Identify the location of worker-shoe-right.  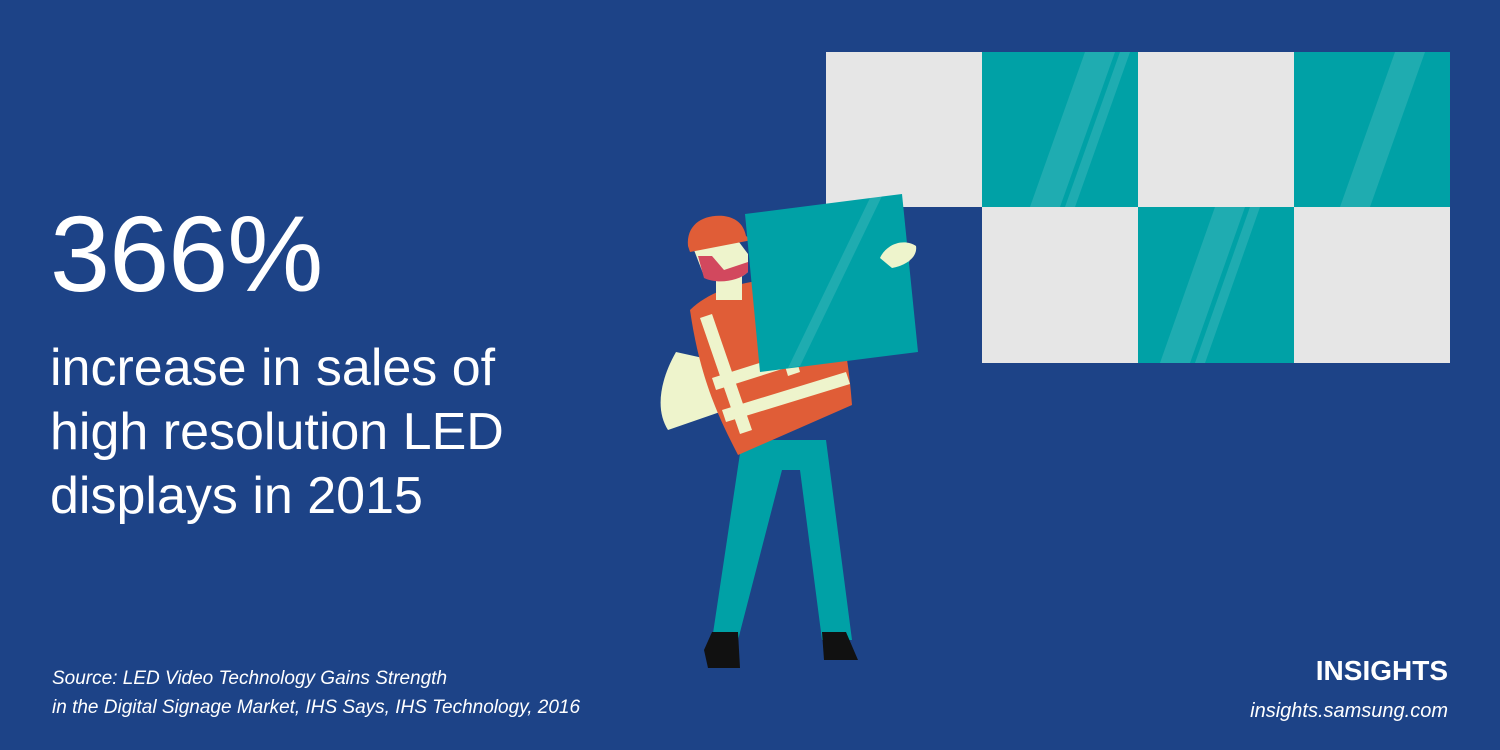
(840, 646).